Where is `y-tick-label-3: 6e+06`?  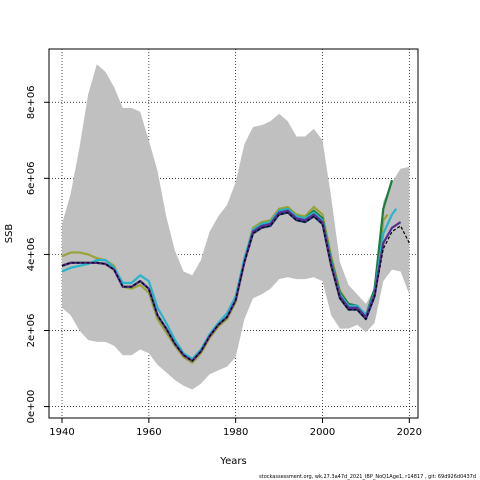 y-tick-label-3: 6e+06 is located at coordinates (31, 179).